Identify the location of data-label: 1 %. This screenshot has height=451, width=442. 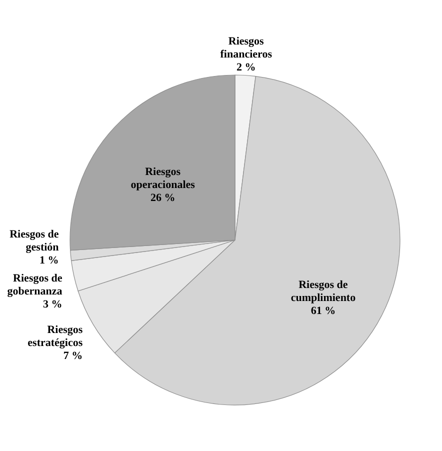
(49, 260).